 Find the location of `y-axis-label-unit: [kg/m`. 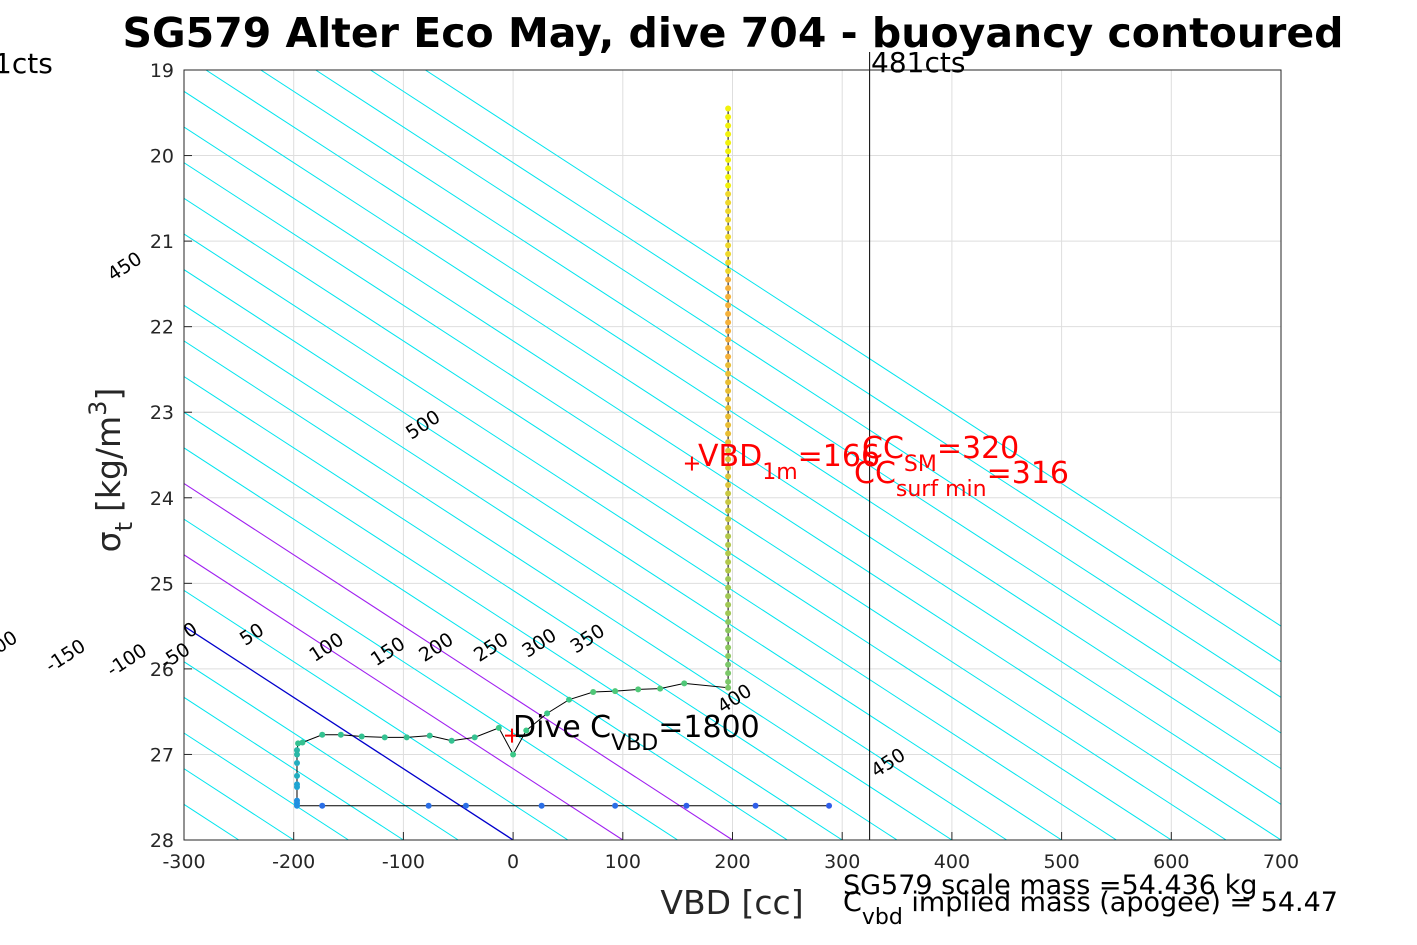

y-axis-label-unit: [kg/m is located at coordinates (108, 464).